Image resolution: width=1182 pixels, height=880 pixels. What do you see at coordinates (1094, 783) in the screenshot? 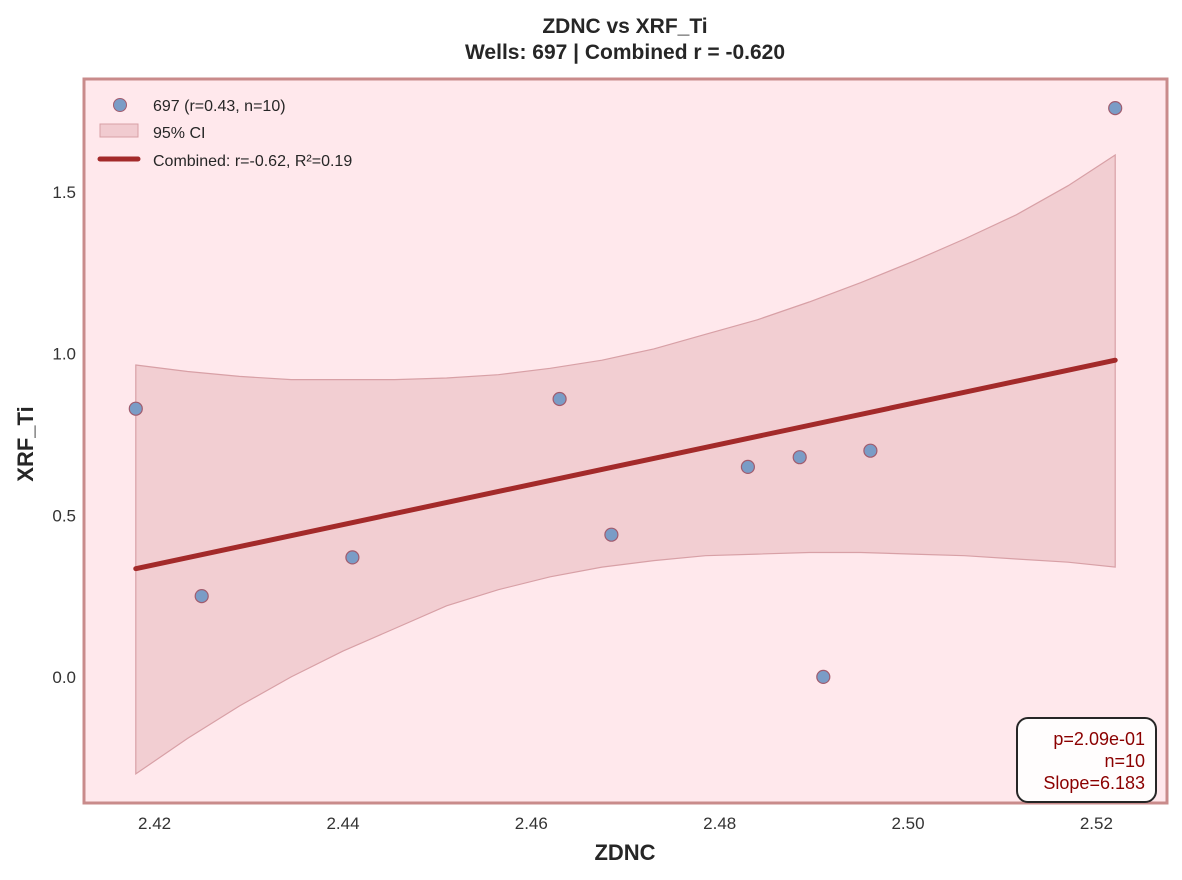
I see `stats-slope: Slope=6.183` at bounding box center [1094, 783].